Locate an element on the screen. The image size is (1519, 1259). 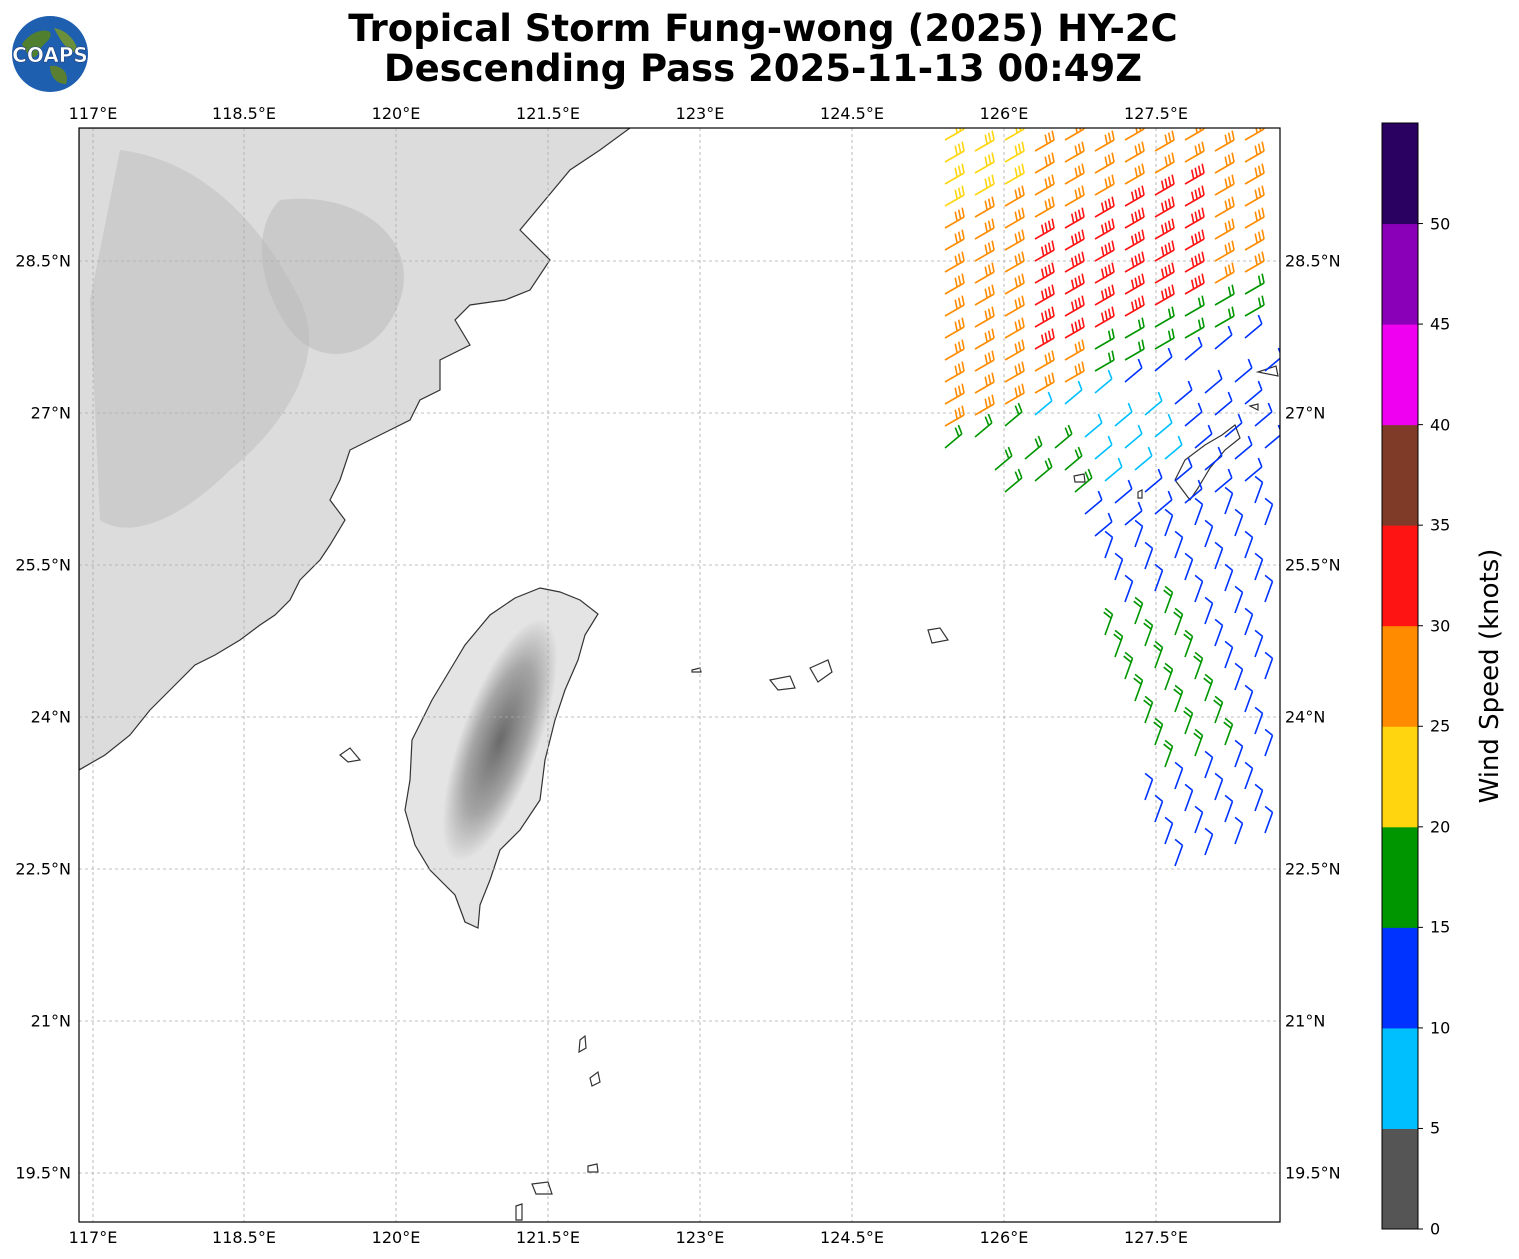
colorbar-tick-label: 25 is located at coordinates (1440, 726).